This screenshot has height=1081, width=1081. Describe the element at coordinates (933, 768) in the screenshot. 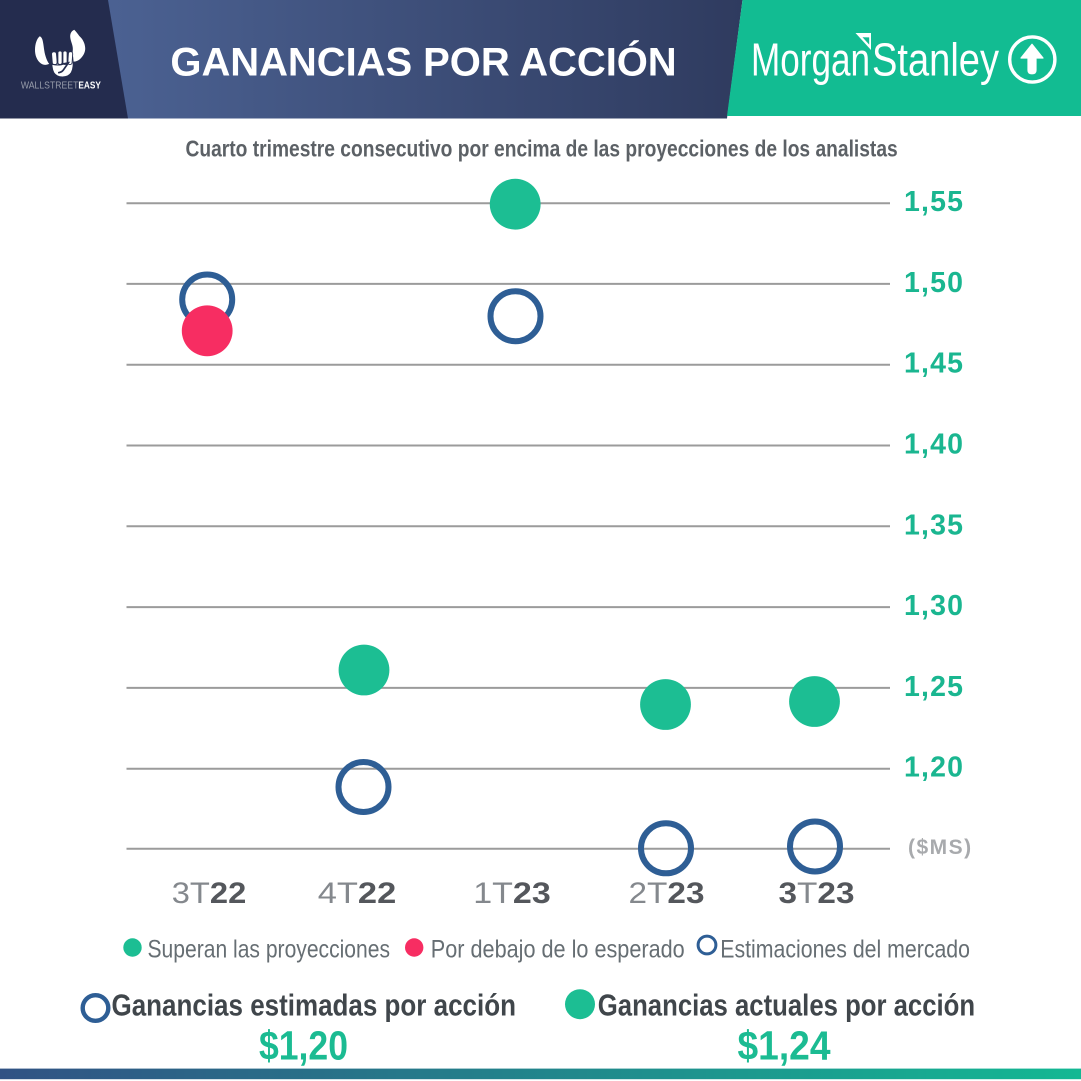

I see `svg-text: 1,20` at that location.